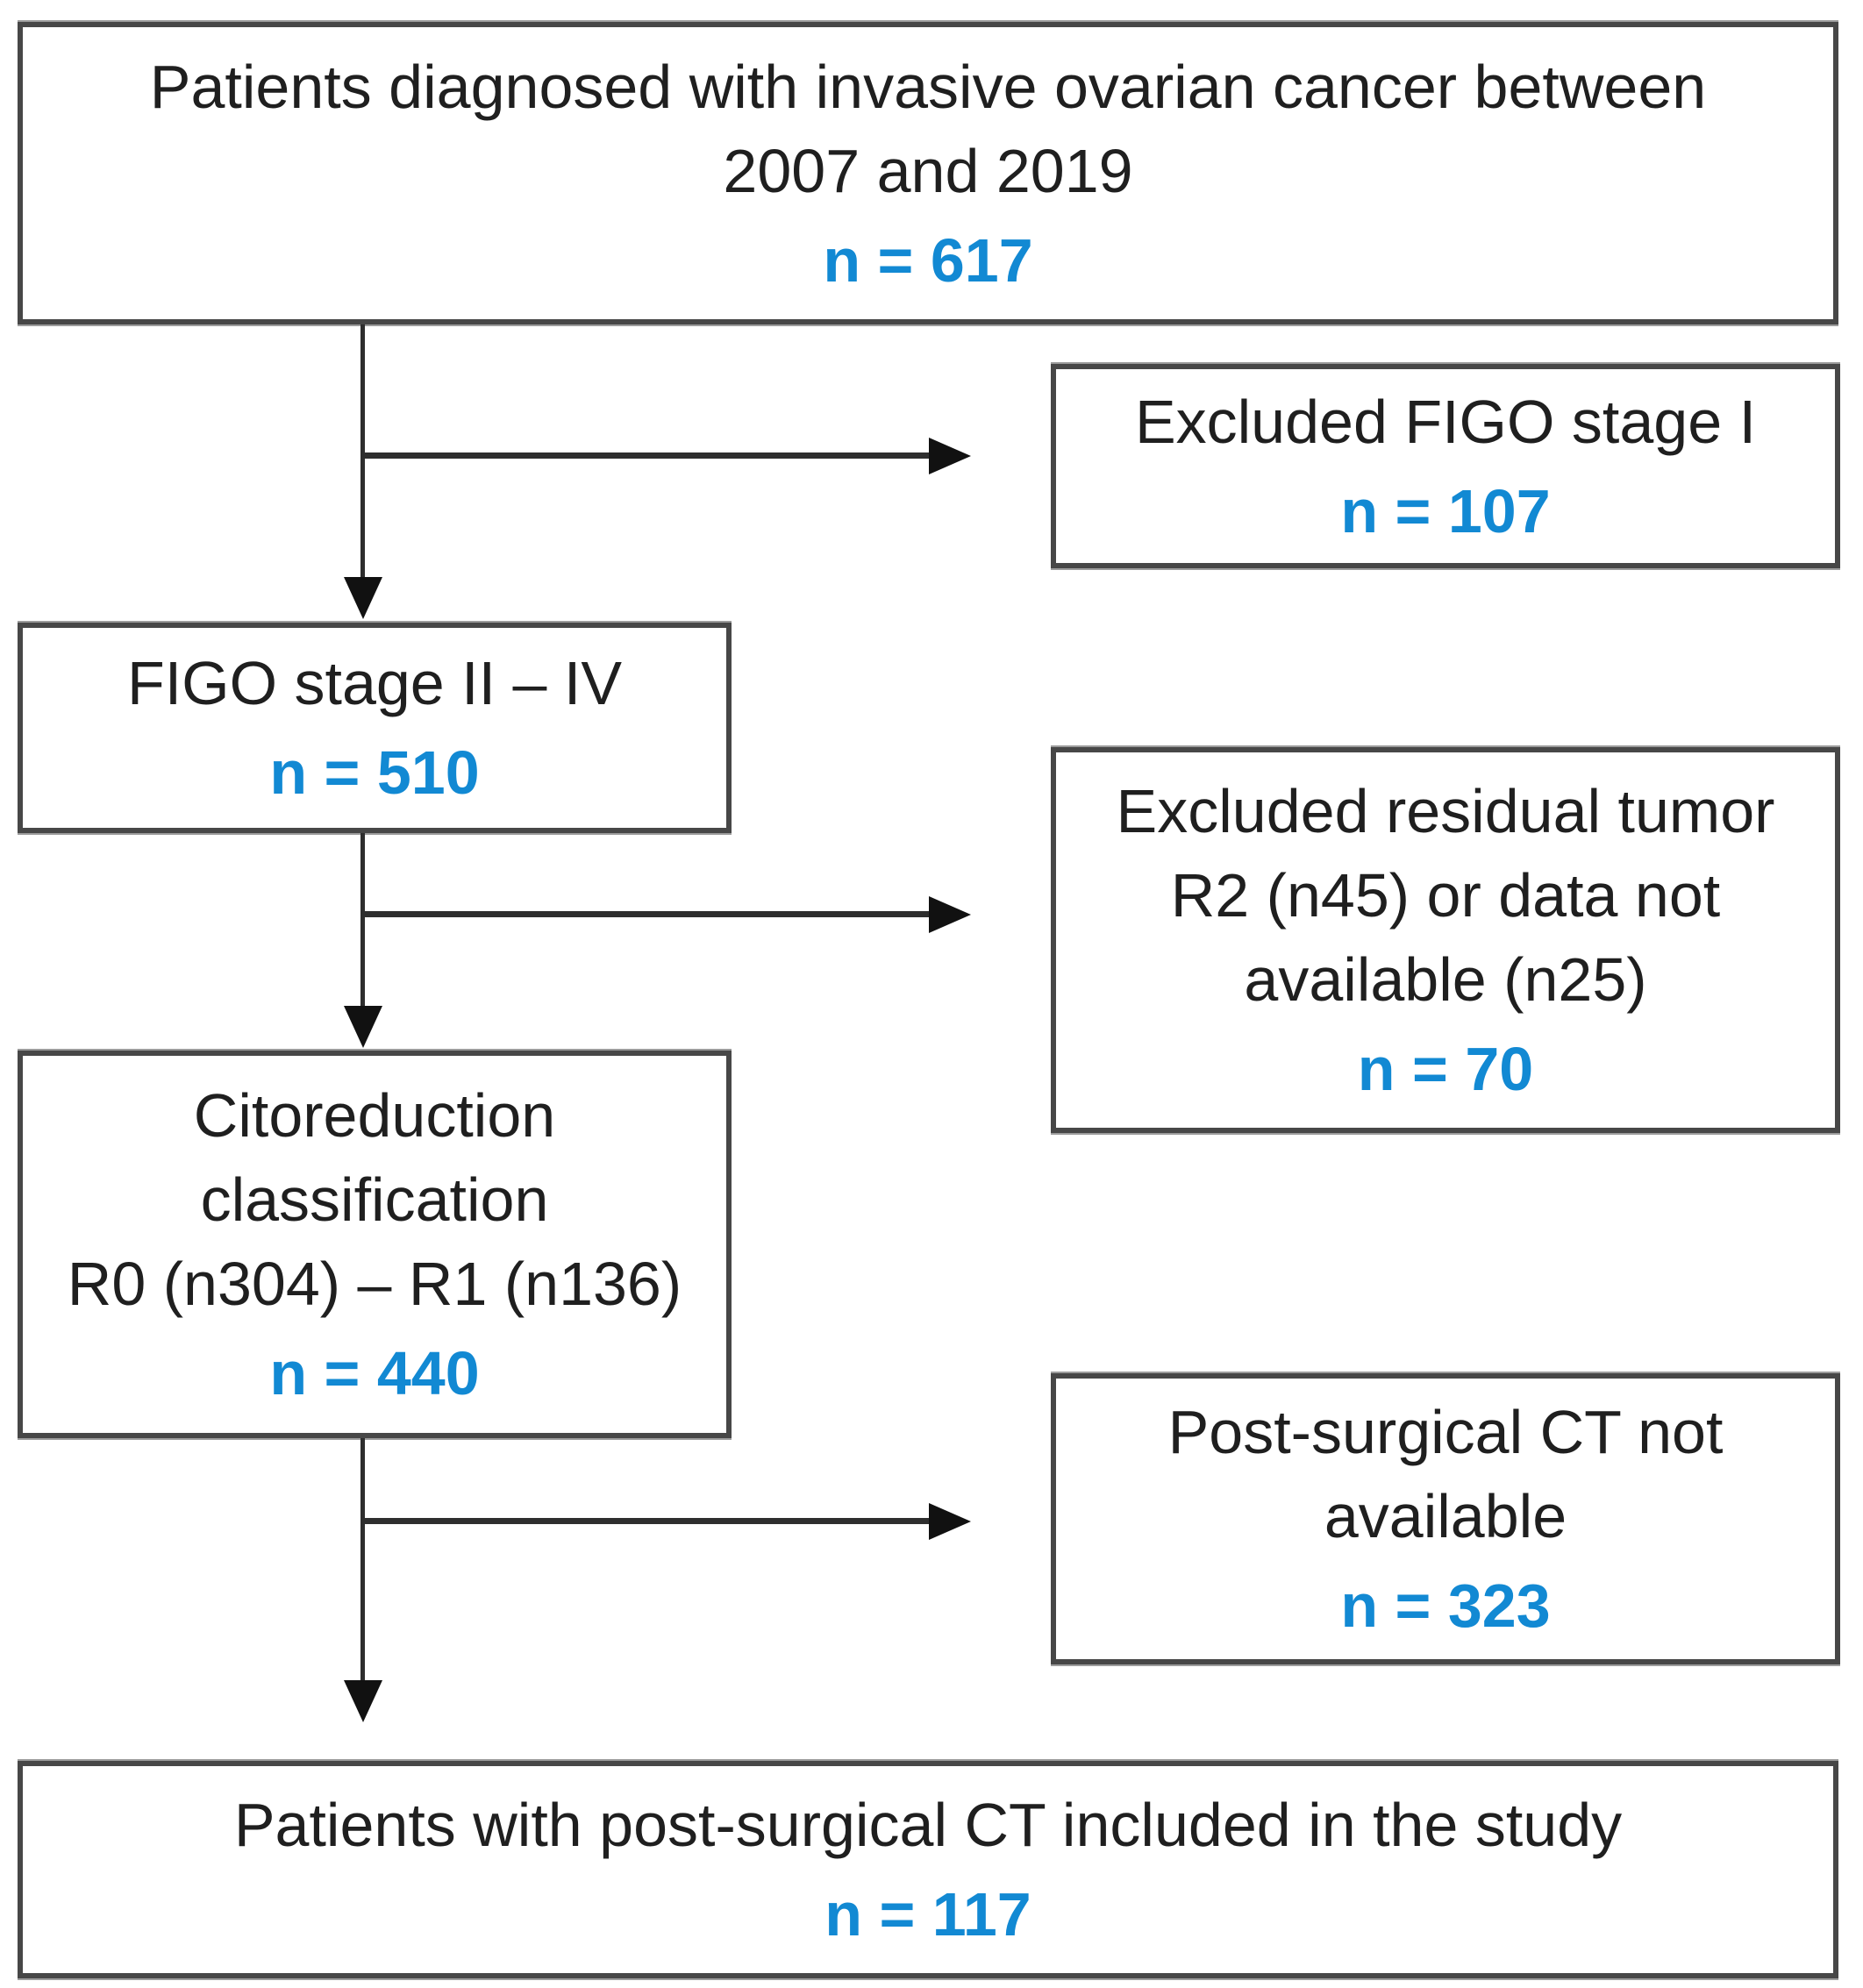 This screenshot has height=1988, width=1863. What do you see at coordinates (362, 1559) in the screenshot?
I see `connector-citoreduction-to-included` at bounding box center [362, 1559].